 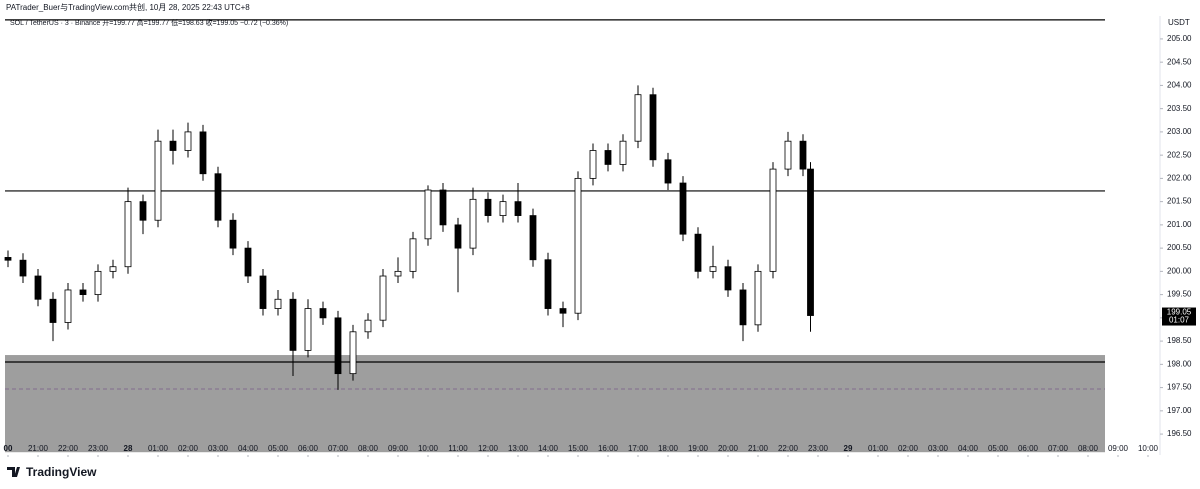 What do you see at coordinates (1179, 85) in the screenshot?
I see `y-tick-label: 204.00` at bounding box center [1179, 85].